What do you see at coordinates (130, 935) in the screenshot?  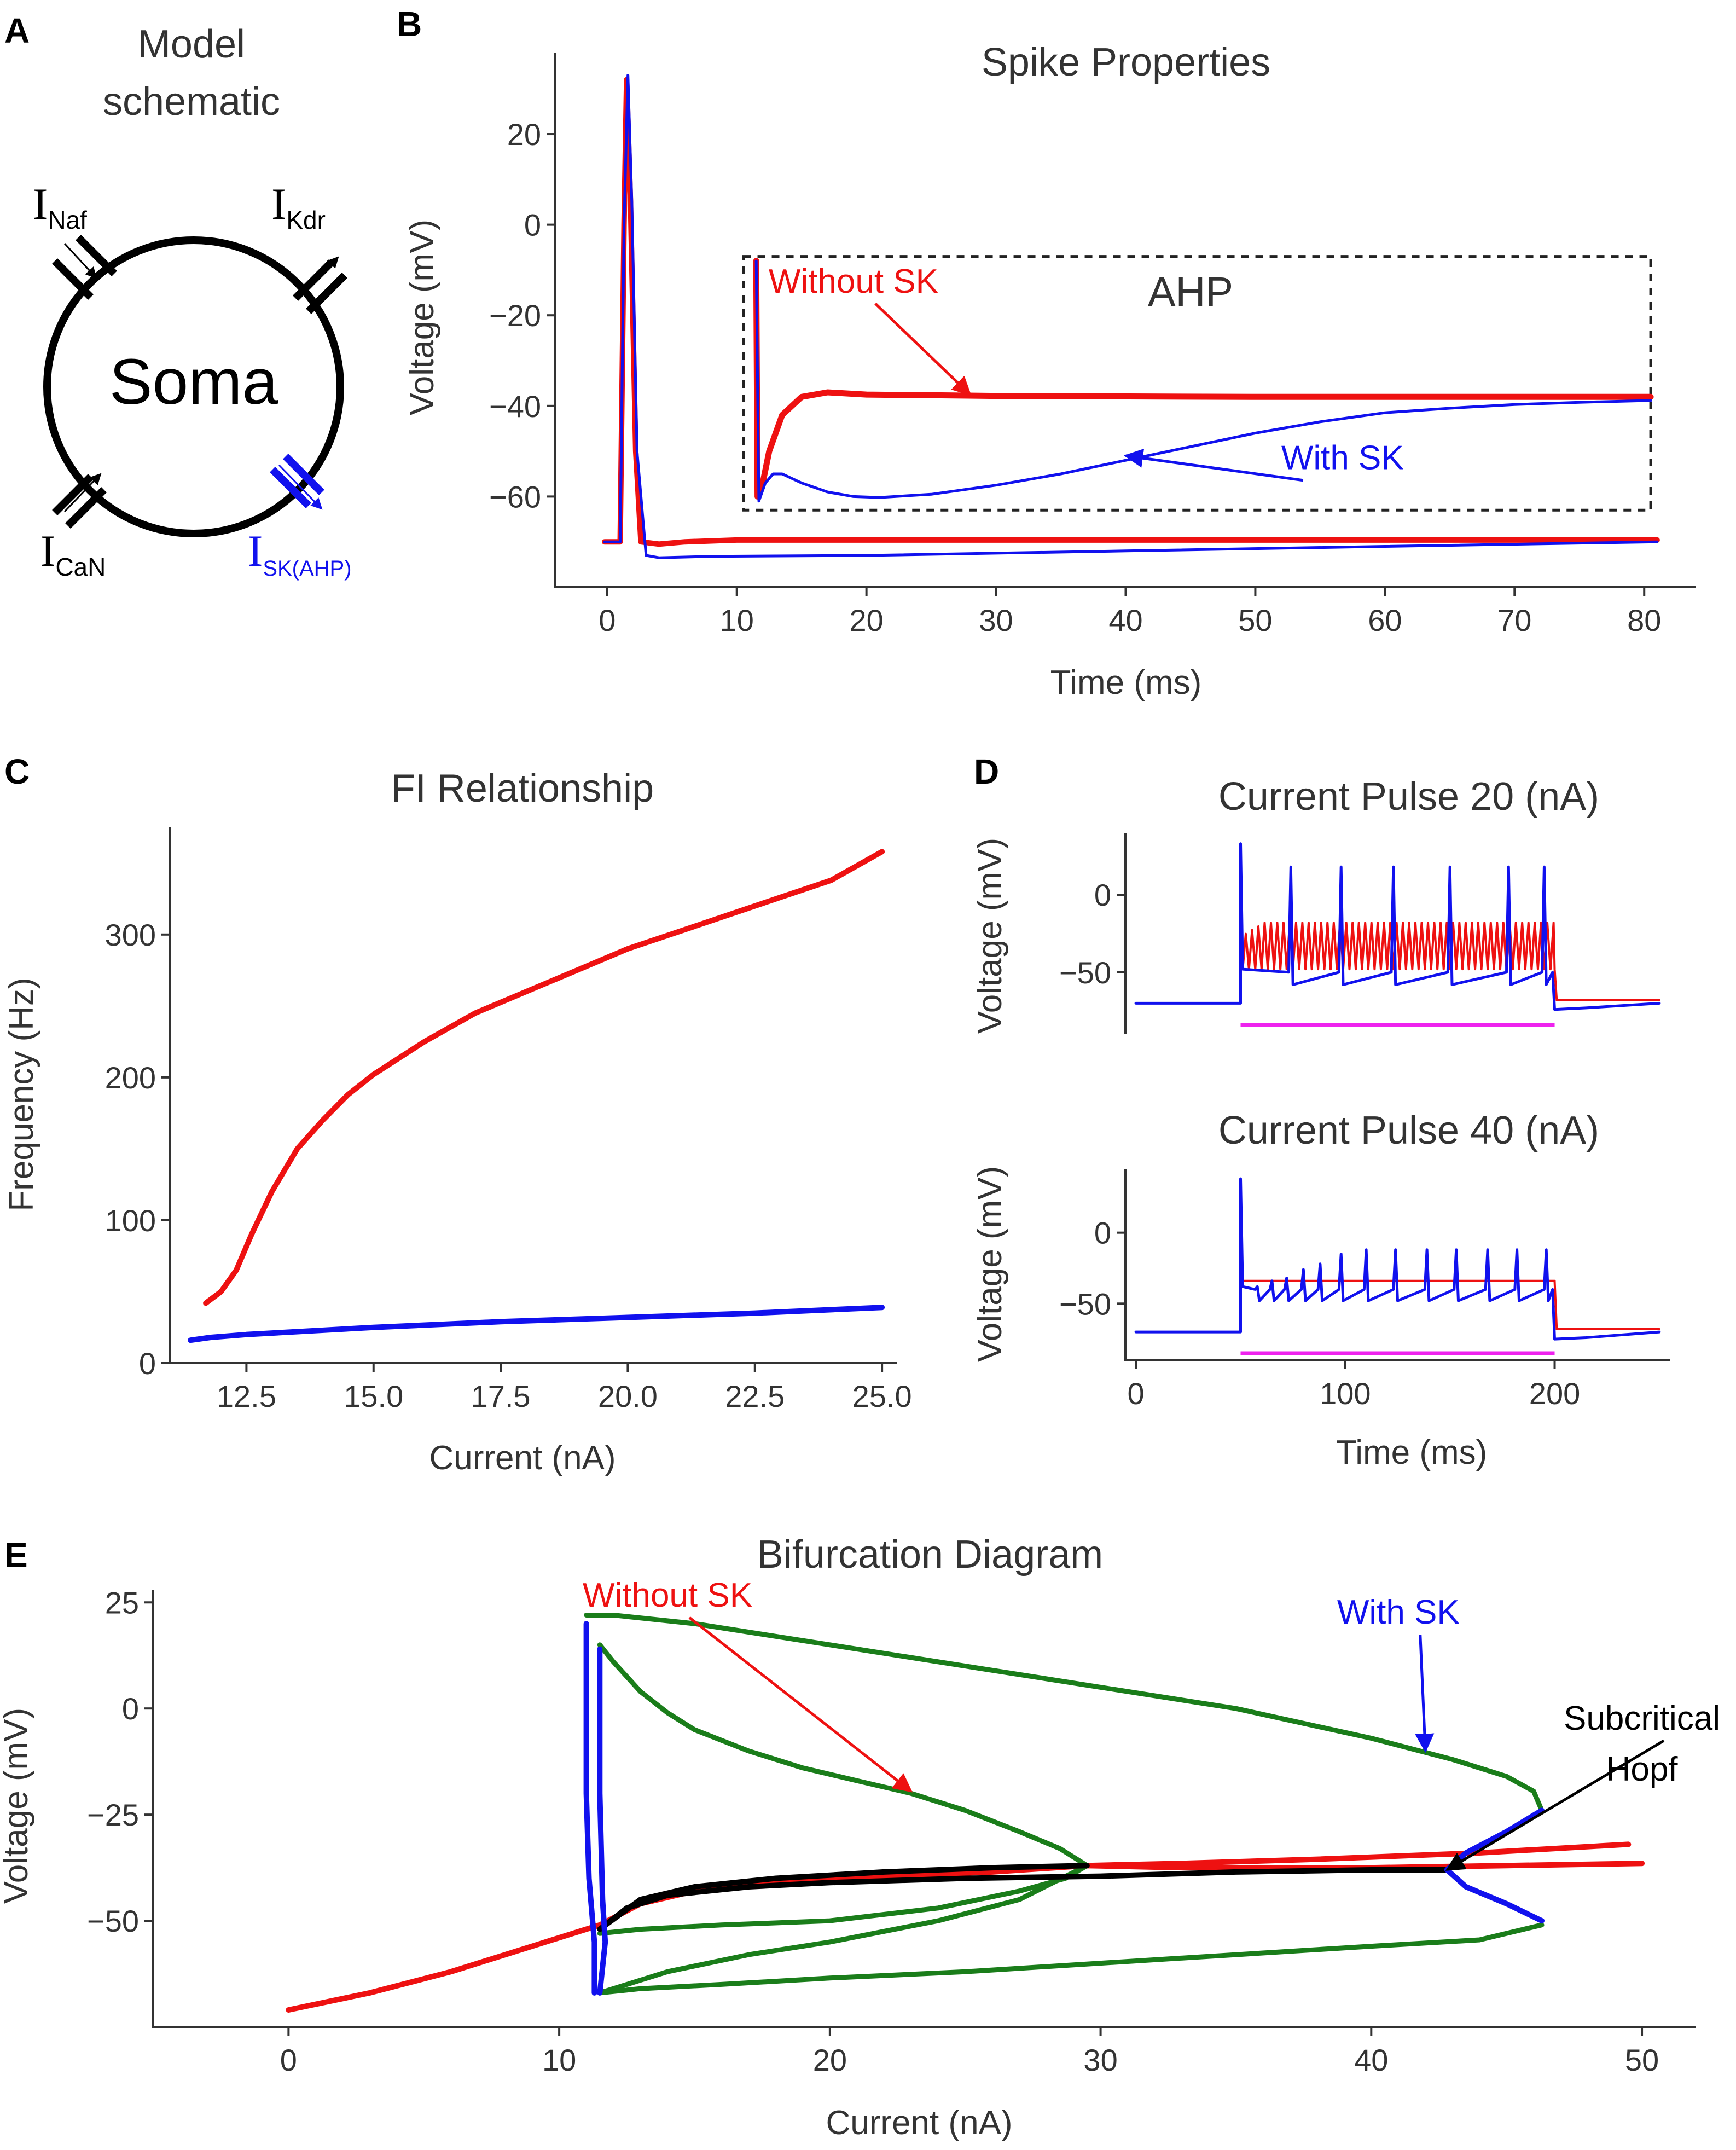 I see `c-ytick-label: 300` at bounding box center [130, 935].